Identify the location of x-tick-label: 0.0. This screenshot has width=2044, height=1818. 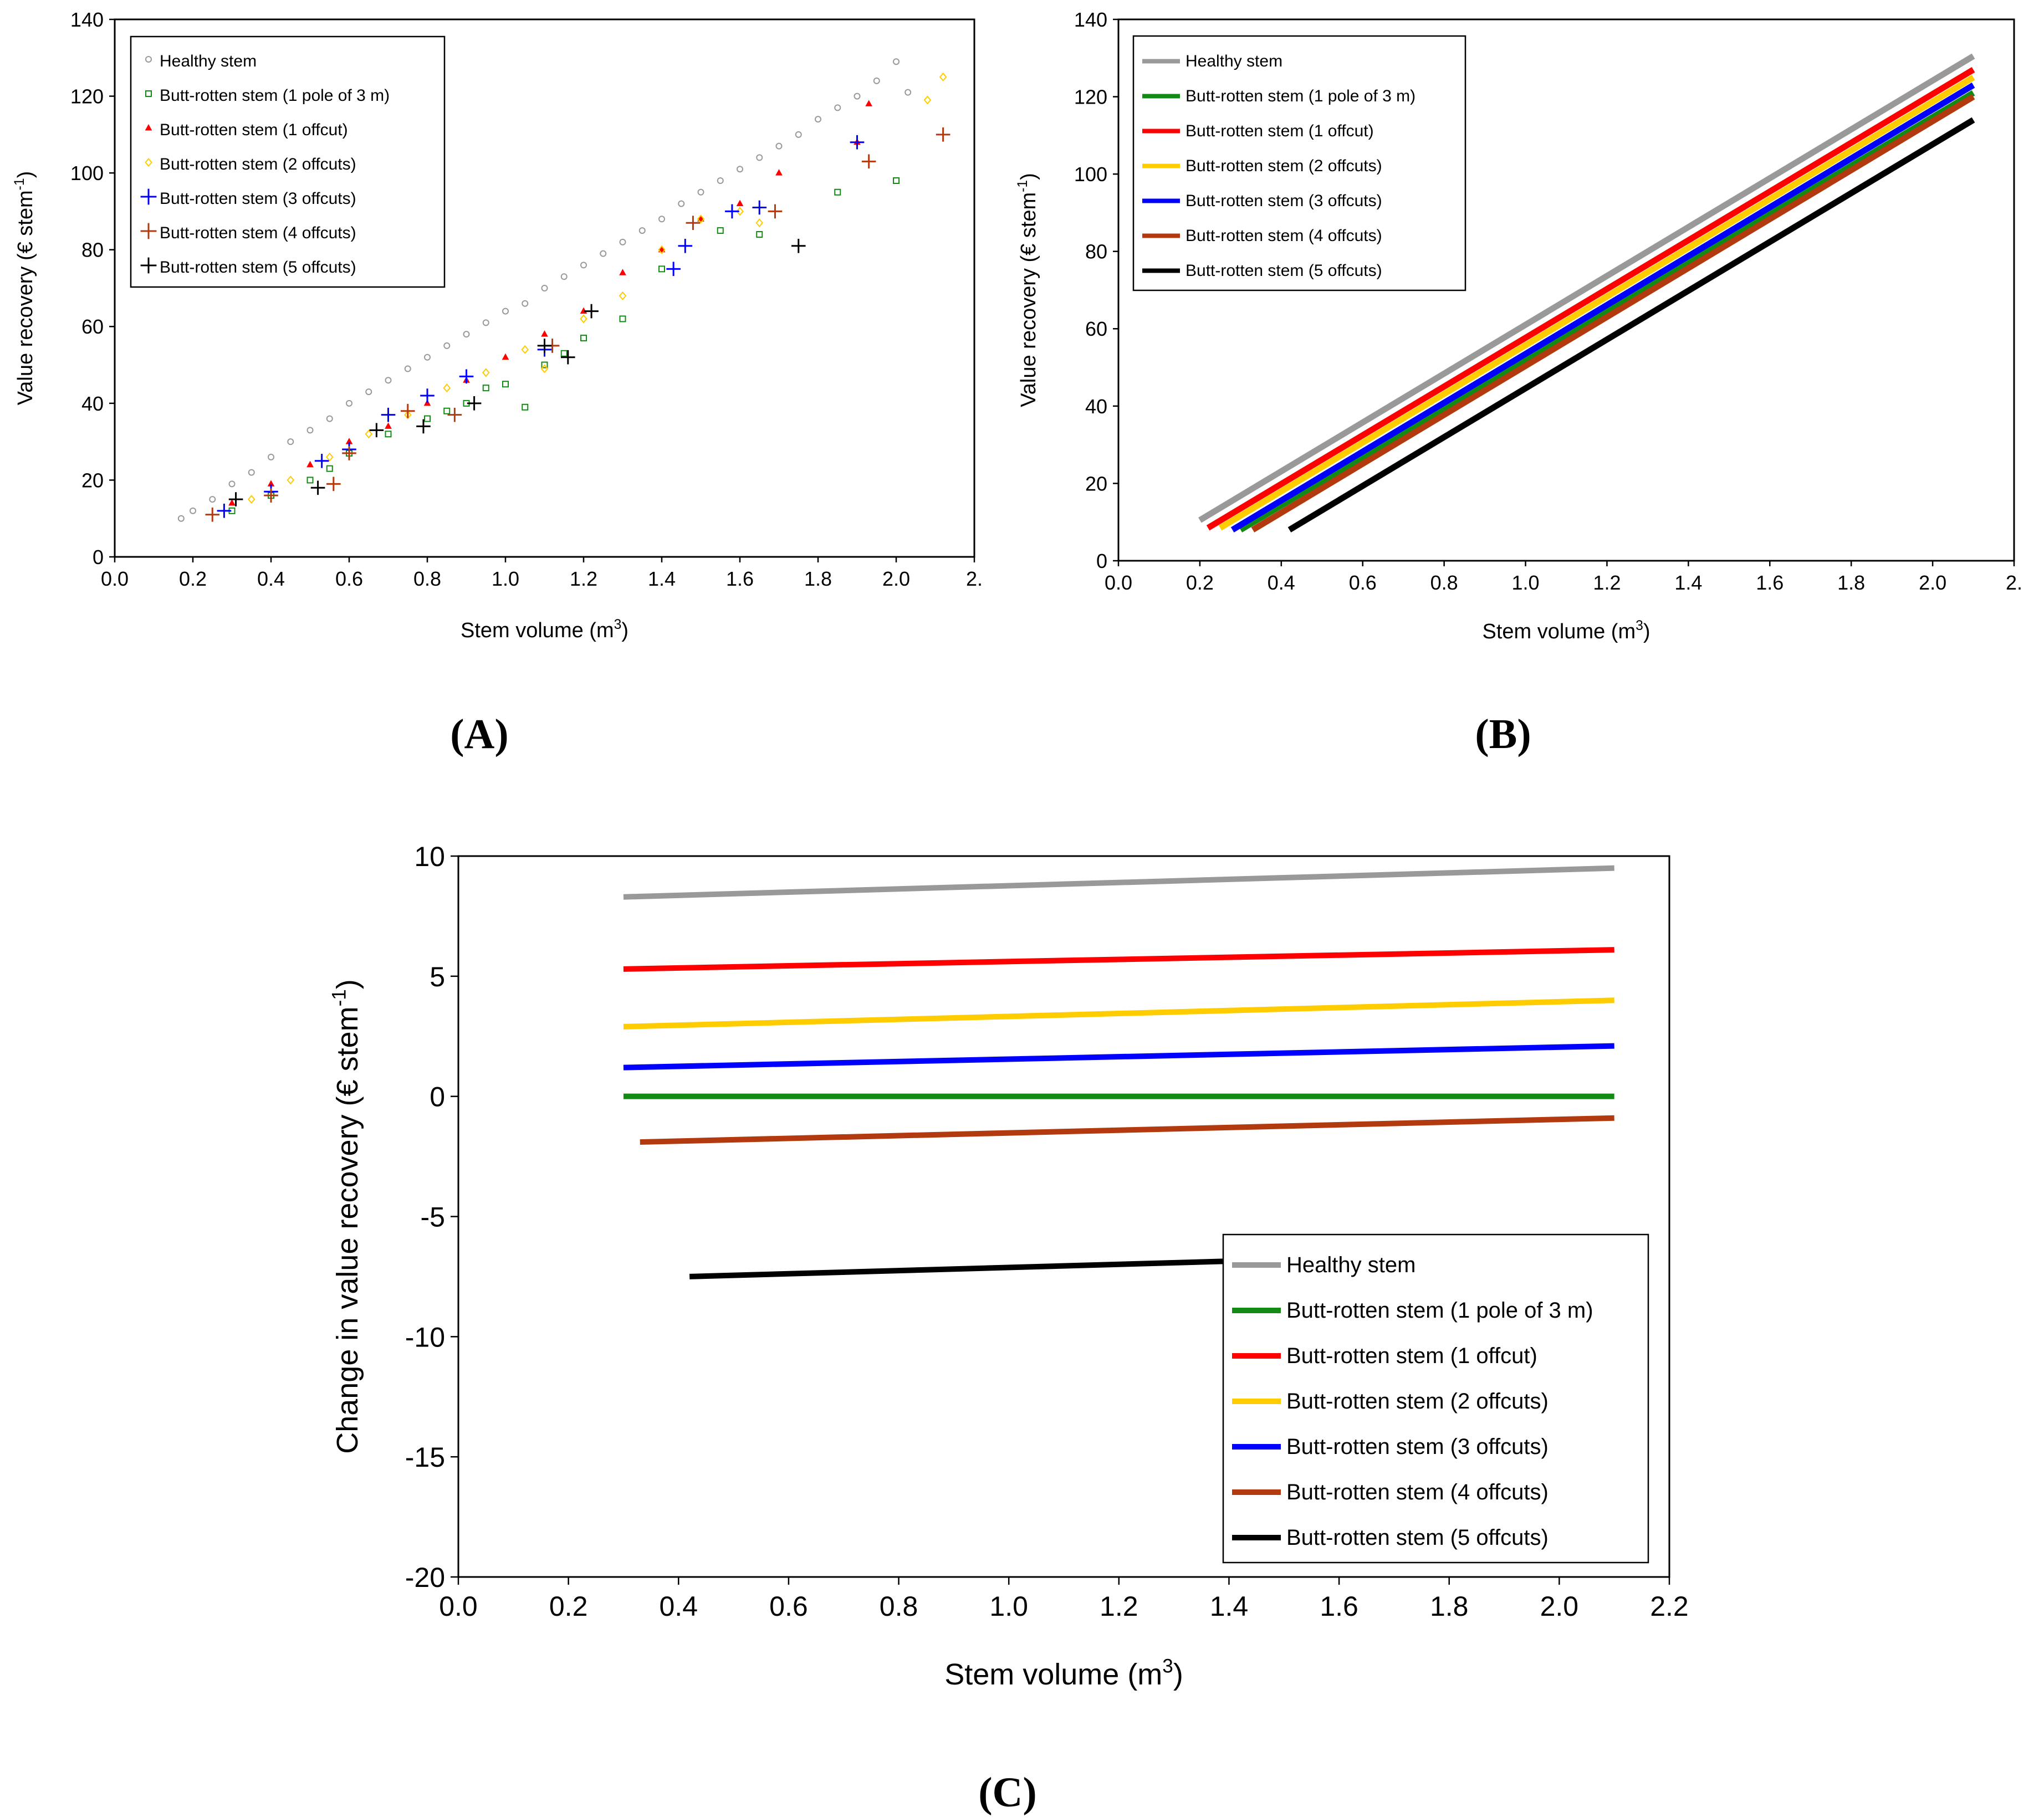
(458, 1607).